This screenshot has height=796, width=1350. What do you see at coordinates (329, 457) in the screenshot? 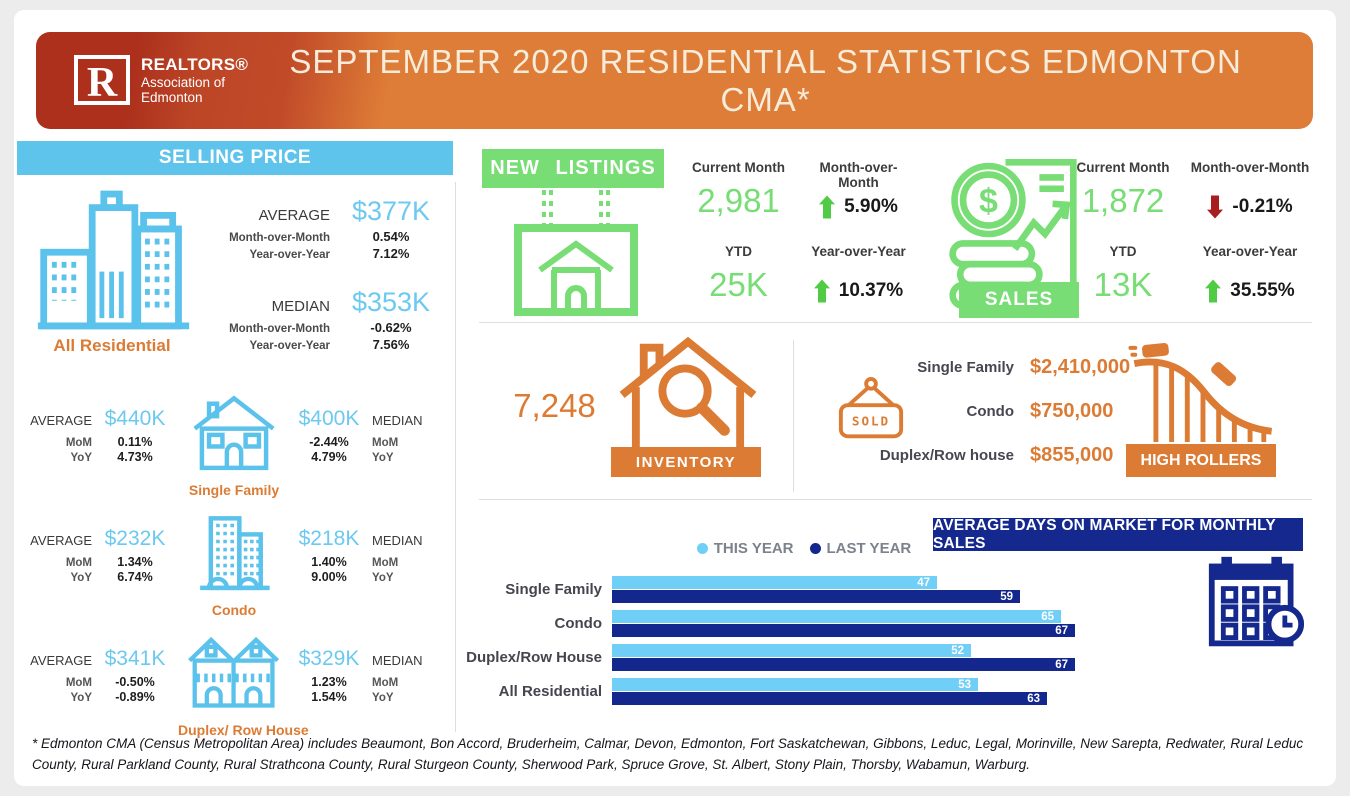
I see `yoy-value: 4.79%` at bounding box center [329, 457].